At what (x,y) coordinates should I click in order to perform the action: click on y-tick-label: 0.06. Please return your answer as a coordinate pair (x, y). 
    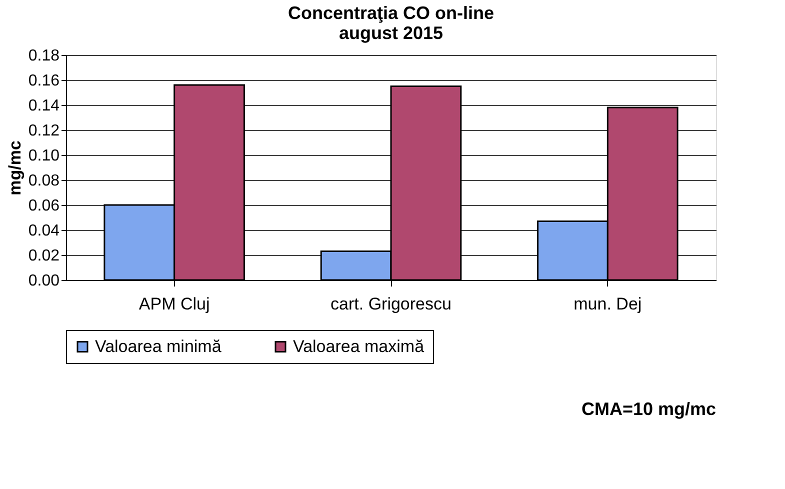
    Looking at the image, I should click on (44, 206).